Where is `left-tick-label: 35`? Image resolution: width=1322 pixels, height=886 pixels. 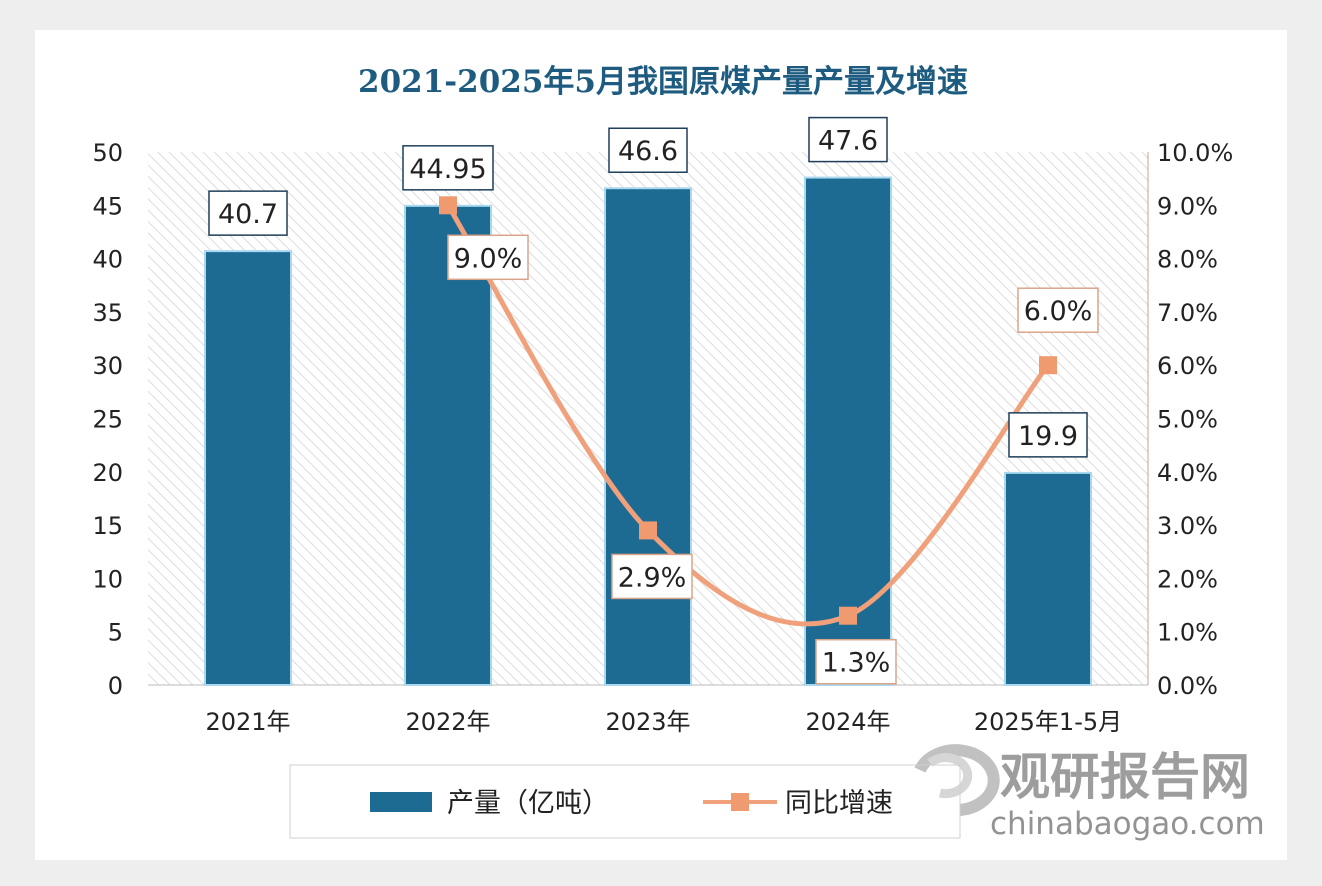
left-tick-label: 35 is located at coordinates (107, 313).